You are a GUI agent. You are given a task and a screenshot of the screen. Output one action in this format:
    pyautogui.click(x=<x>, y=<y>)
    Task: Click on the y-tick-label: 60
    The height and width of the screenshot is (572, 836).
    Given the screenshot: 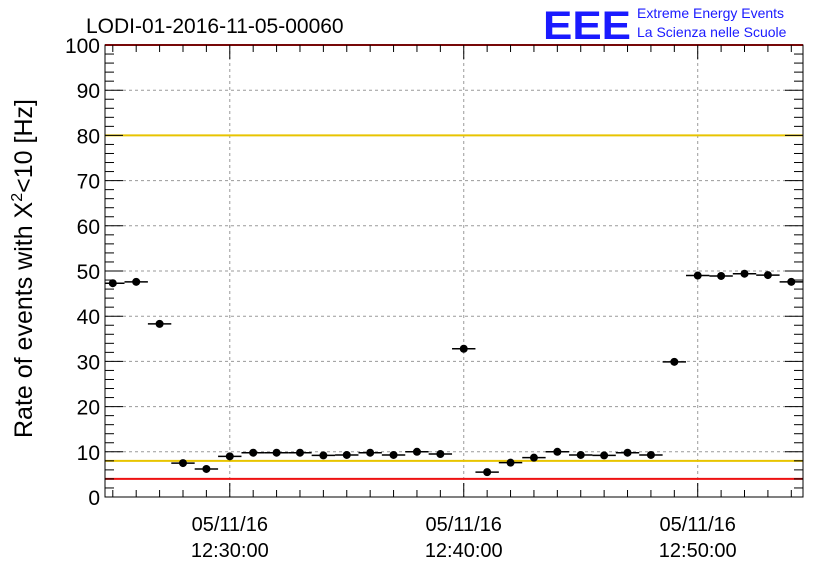 What is the action you would take?
    pyautogui.click(x=88, y=227)
    